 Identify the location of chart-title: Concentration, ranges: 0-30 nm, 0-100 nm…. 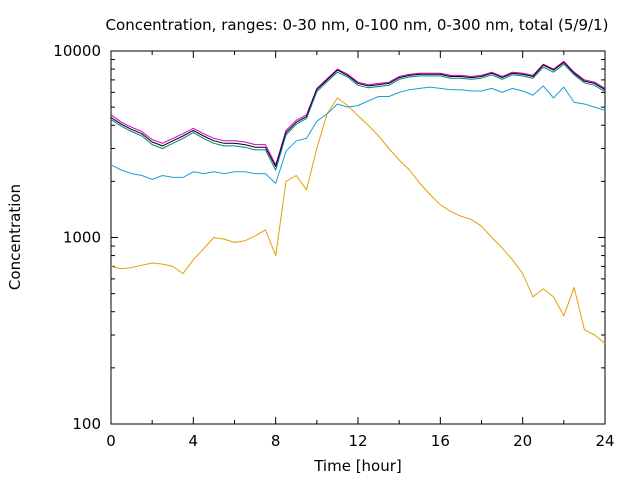
(357, 25).